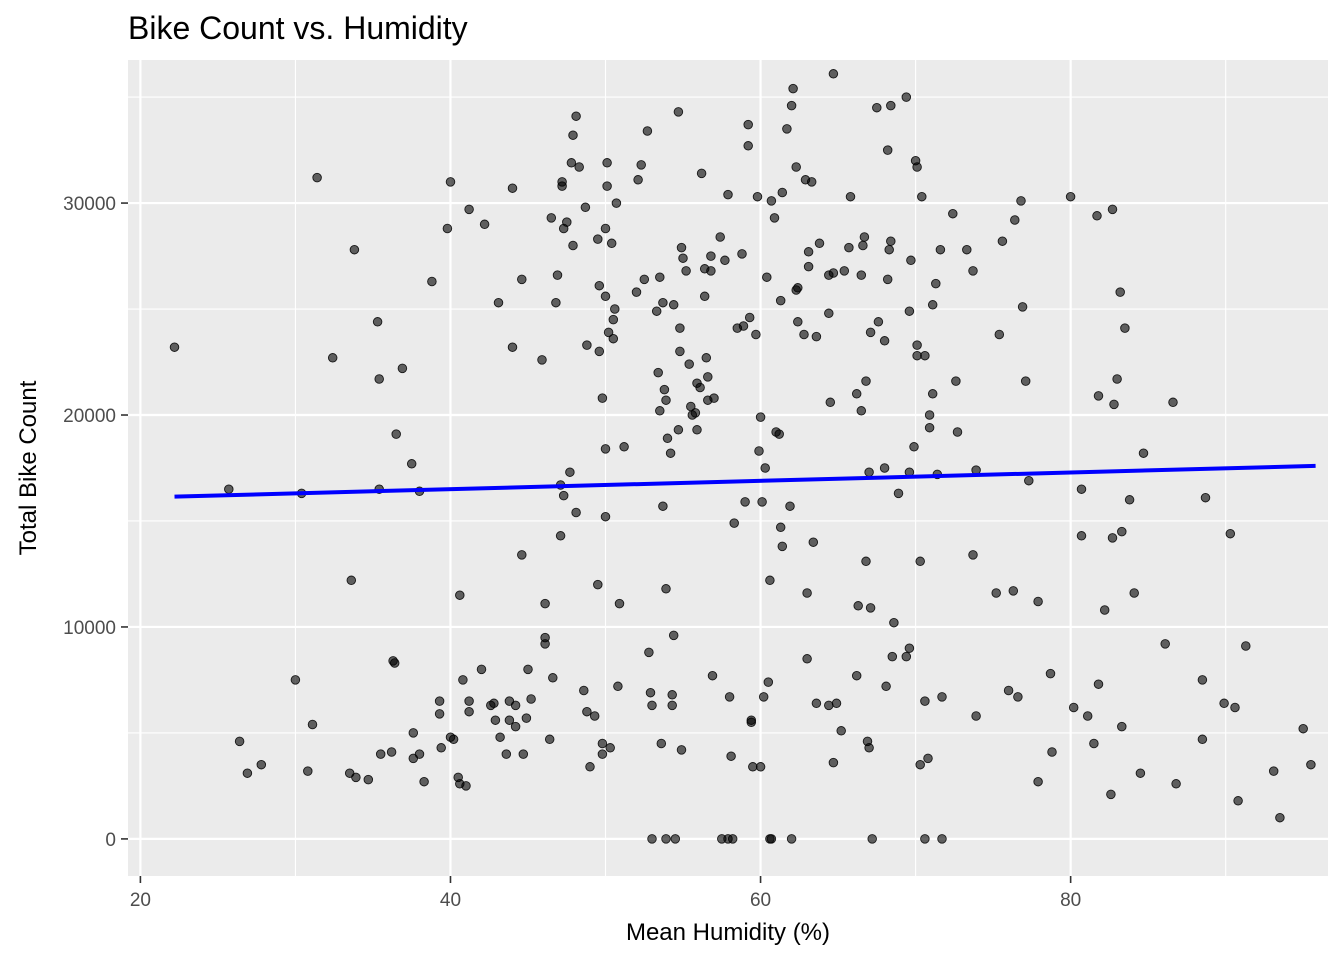  What do you see at coordinates (450, 900) in the screenshot?
I see `x-tick-label: 40` at bounding box center [450, 900].